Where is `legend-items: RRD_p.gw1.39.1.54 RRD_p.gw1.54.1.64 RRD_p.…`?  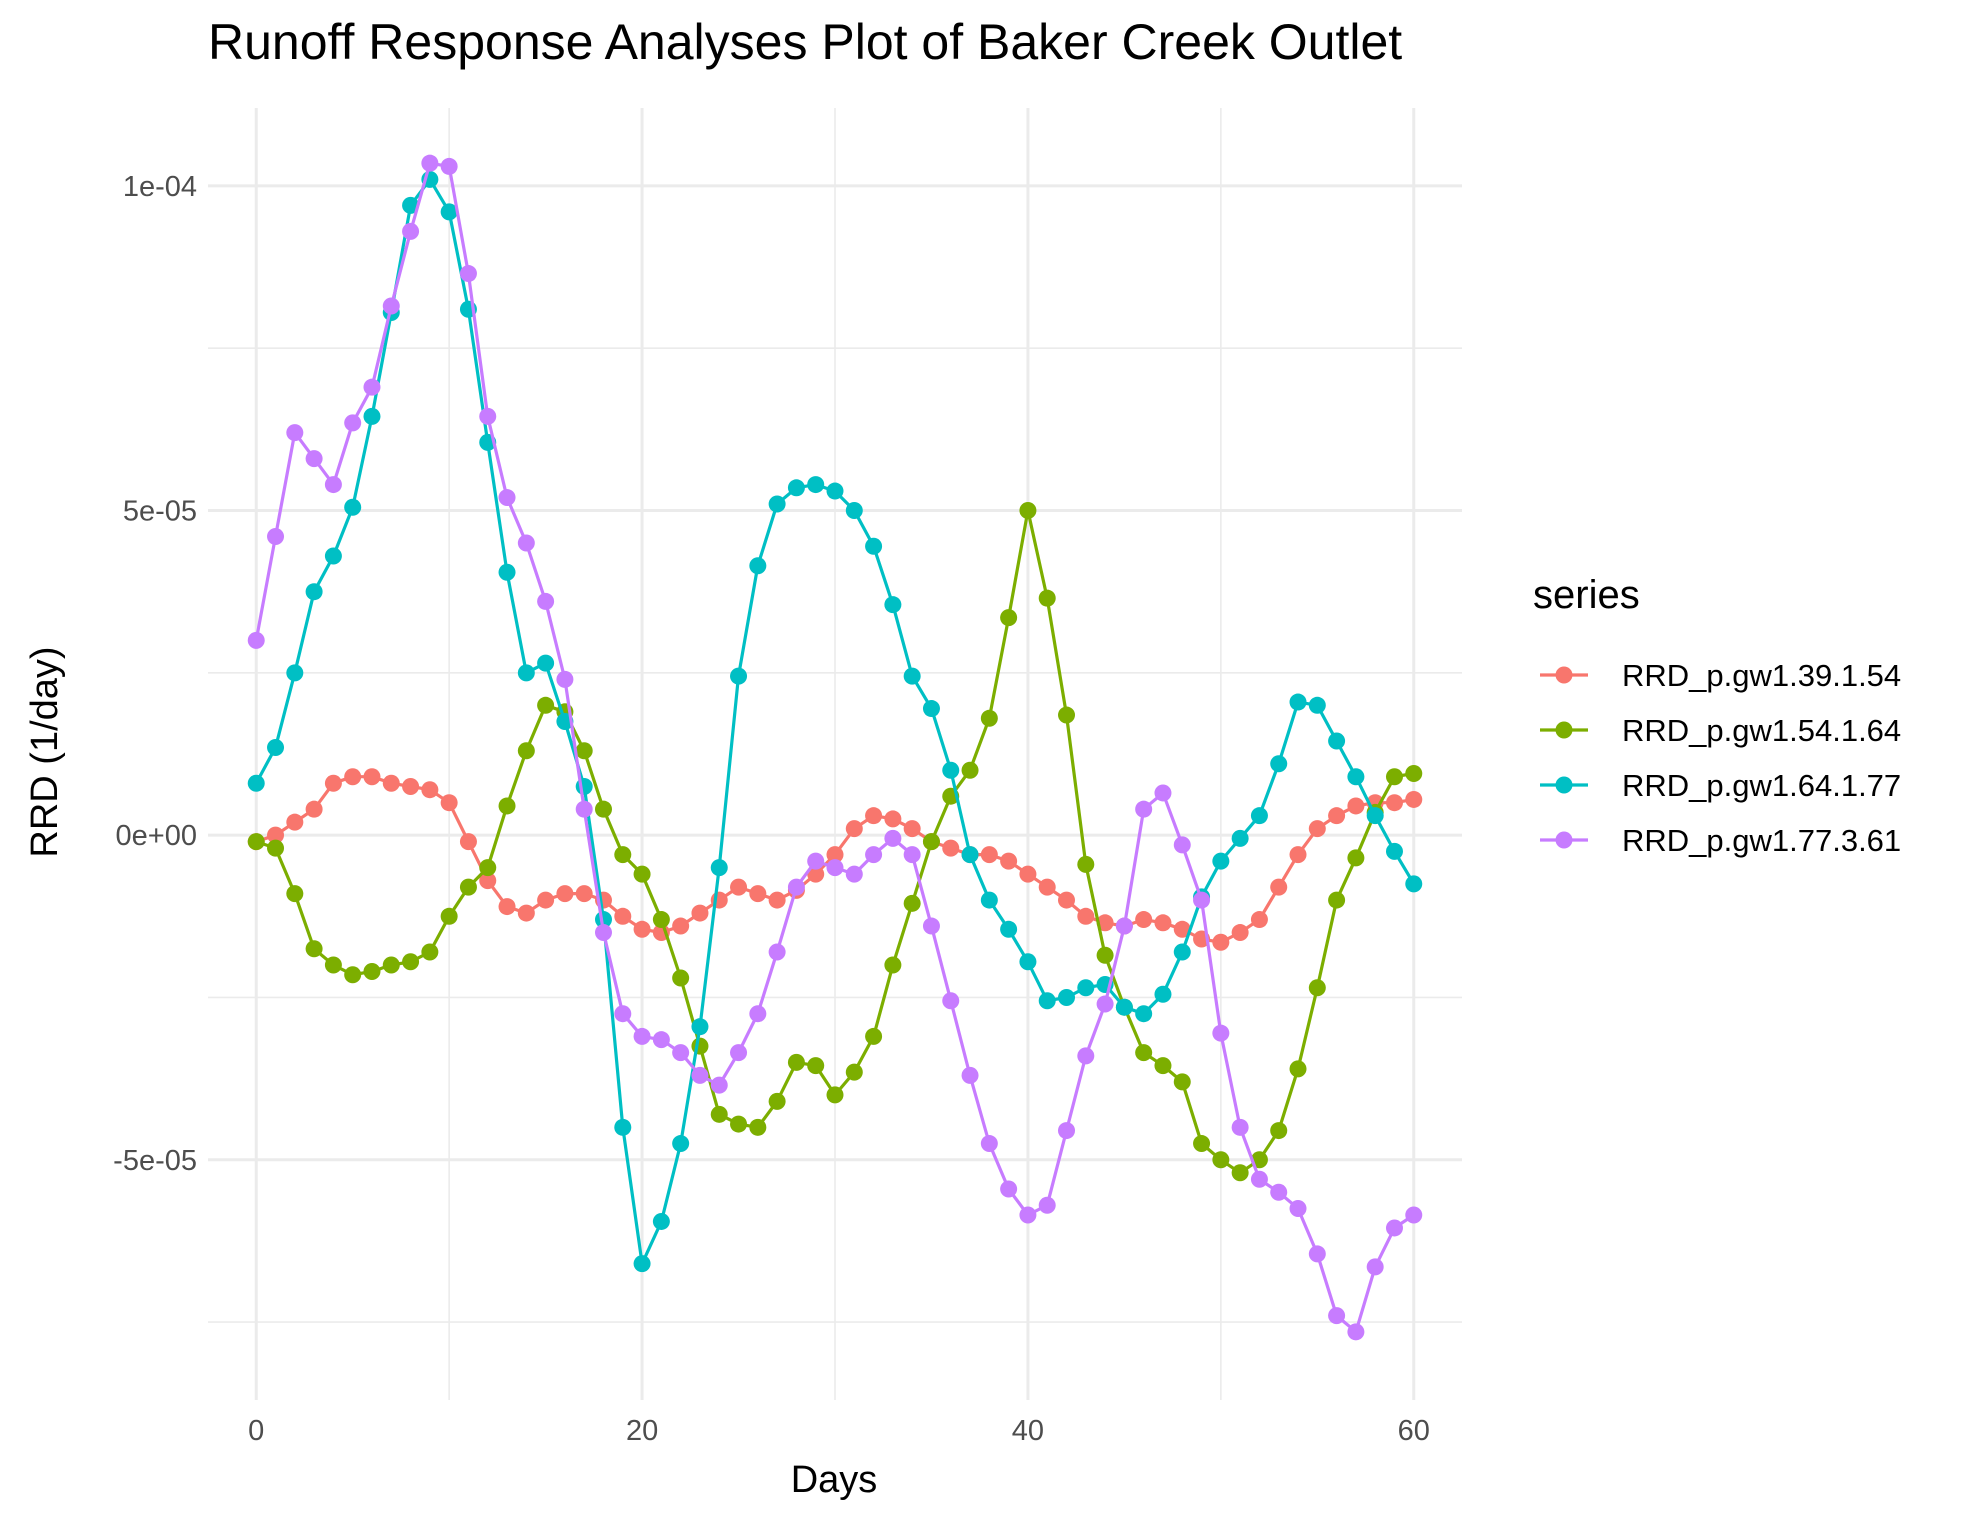
legend-items: RRD_p.gw1.39.1.54 RRD_p.gw1.54.1.64 RRD_p.… is located at coordinates (1720, 758).